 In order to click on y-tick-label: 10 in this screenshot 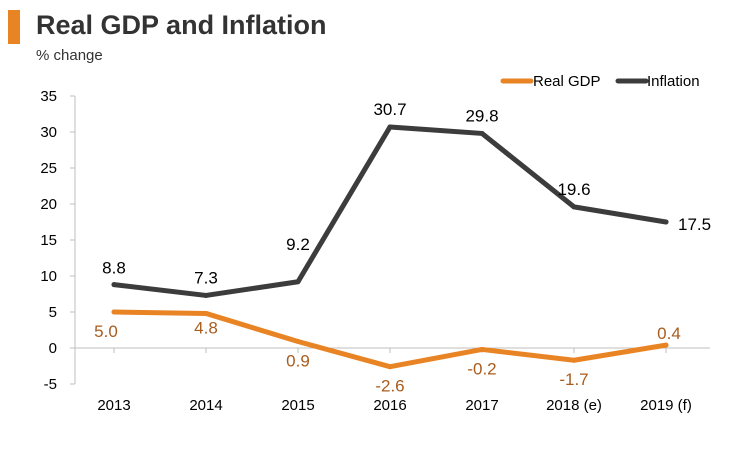, I will do `click(48, 276)`.